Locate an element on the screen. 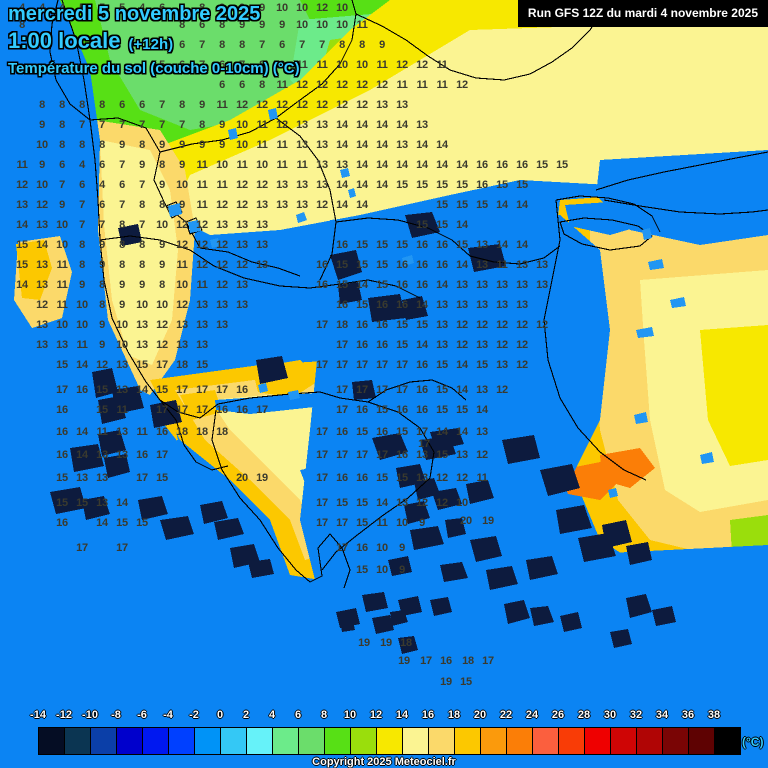 The height and width of the screenshot is (768, 768). legend-tick: 18 is located at coordinates (454, 715).